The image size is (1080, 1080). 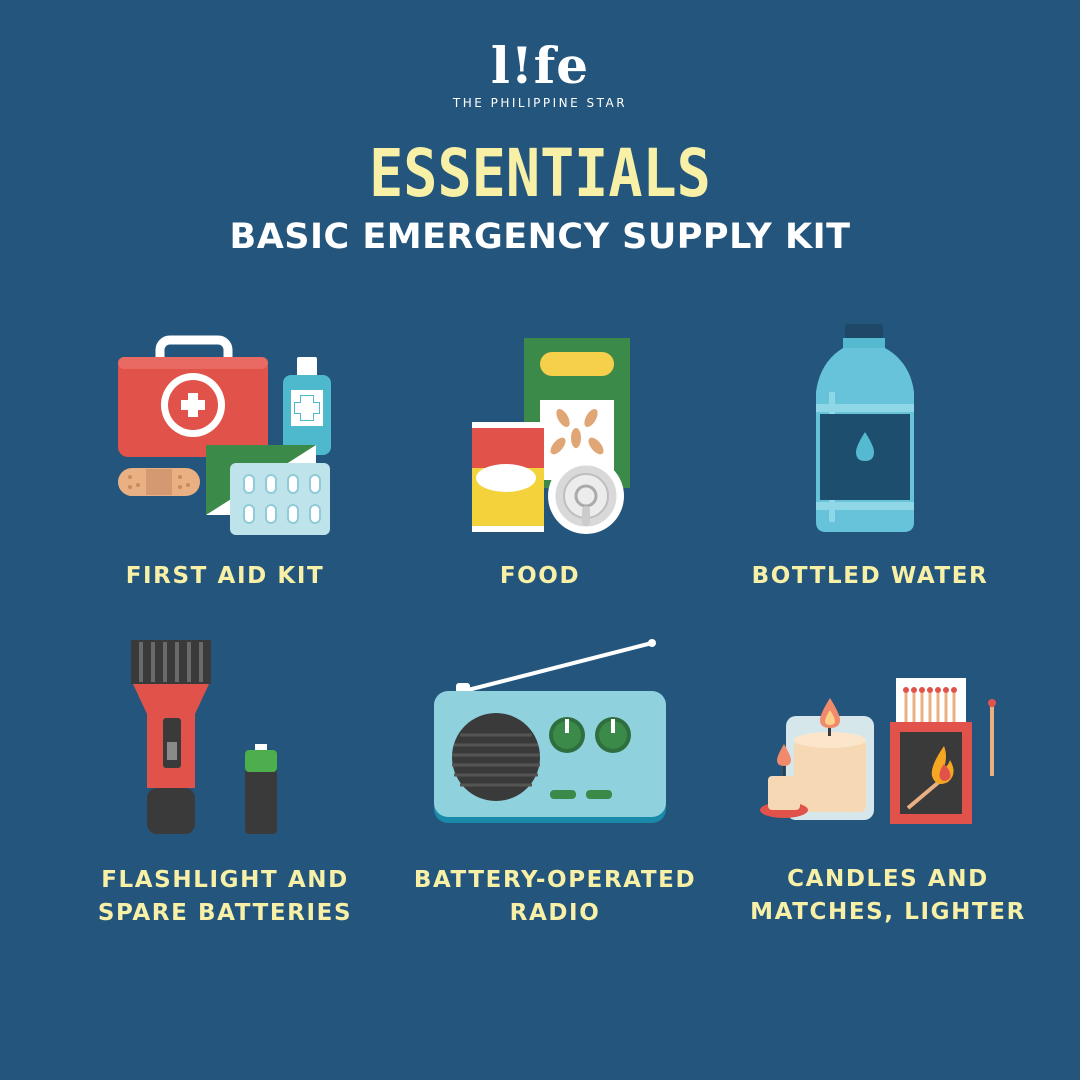 What do you see at coordinates (878, 751) in the screenshot?
I see `candles-matches-icon` at bounding box center [878, 751].